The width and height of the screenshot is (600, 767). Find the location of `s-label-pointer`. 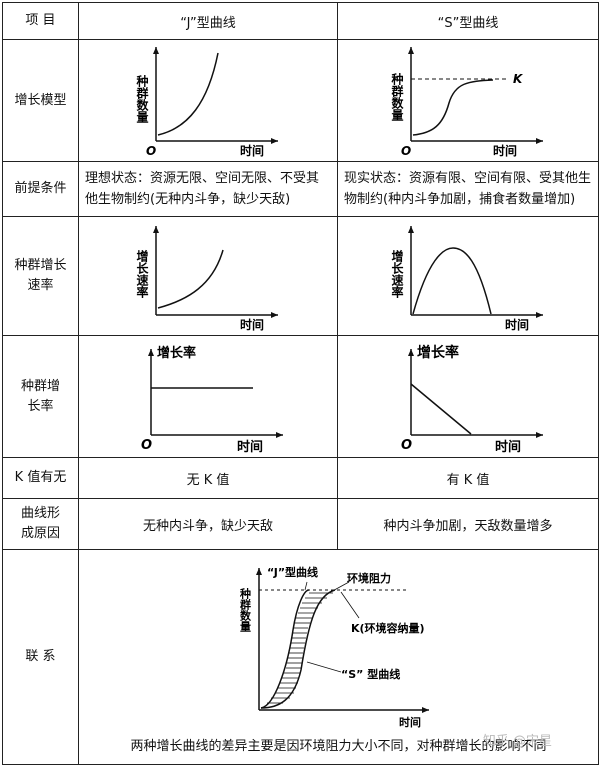

s-label-pointer is located at coordinates (324, 667).